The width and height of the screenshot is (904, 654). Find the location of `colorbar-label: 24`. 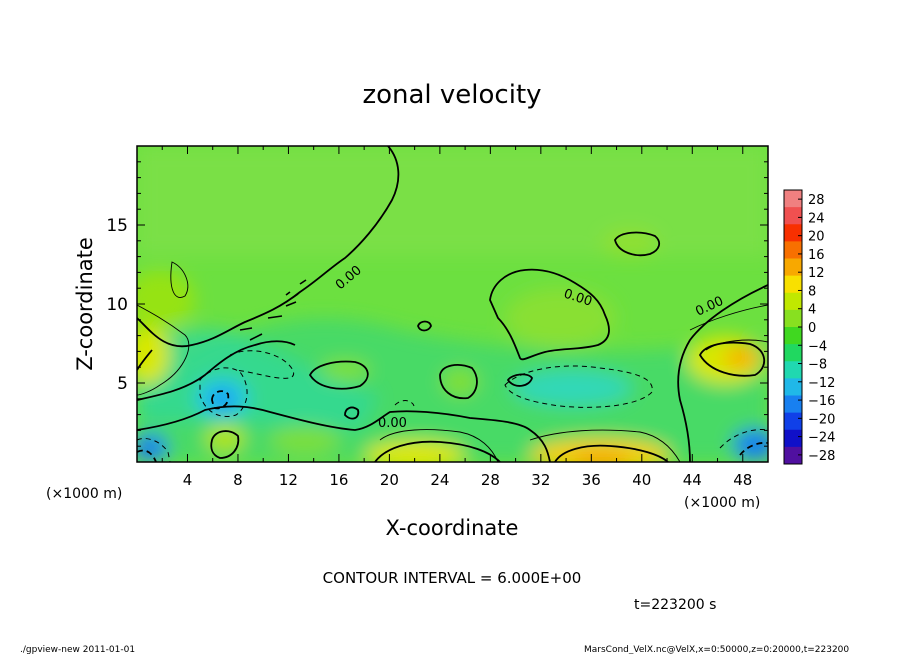

colorbar-label: 24 is located at coordinates (816, 218).